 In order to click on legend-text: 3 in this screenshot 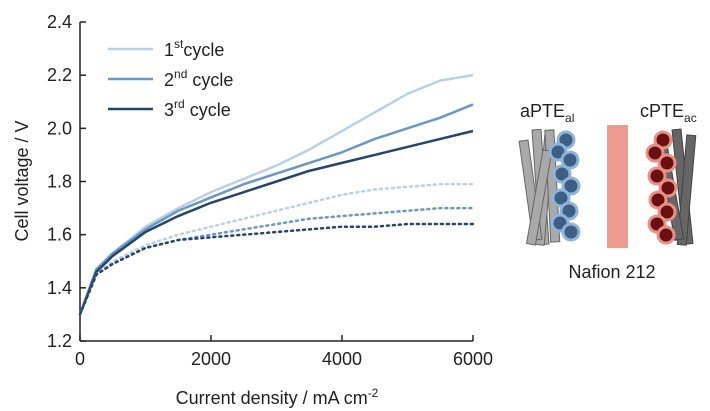, I will do `click(169, 110)`.